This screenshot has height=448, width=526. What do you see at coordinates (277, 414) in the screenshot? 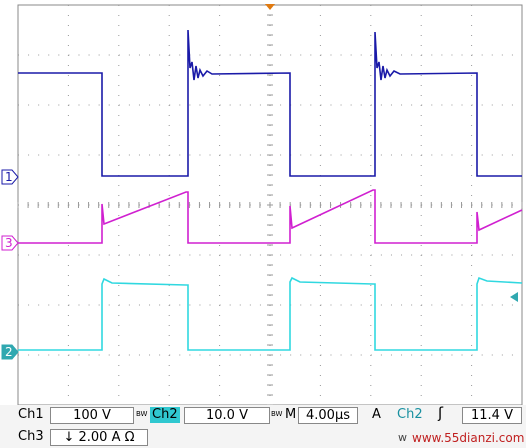
I see `bw2: BW` at bounding box center [277, 414].